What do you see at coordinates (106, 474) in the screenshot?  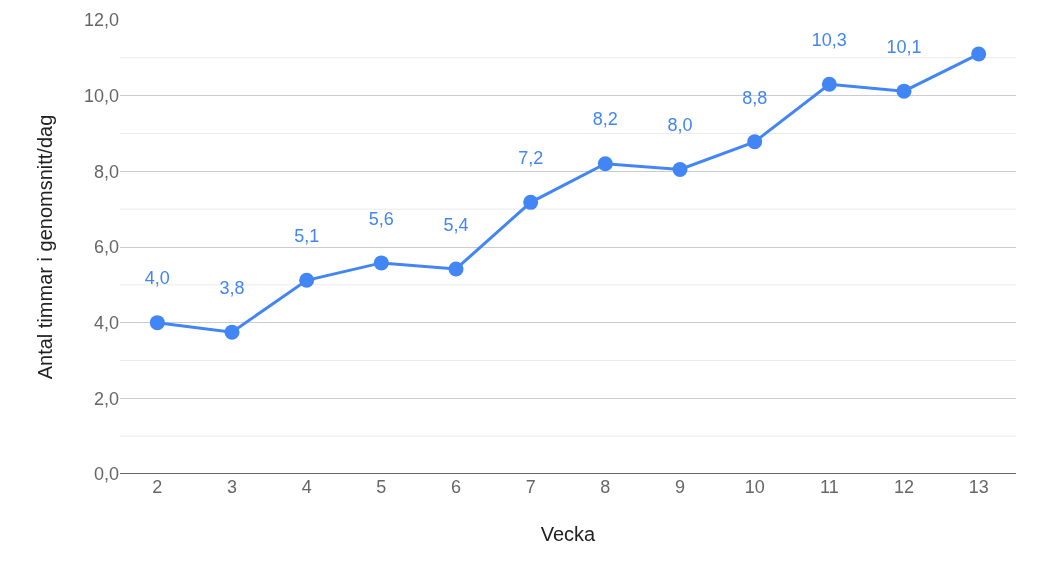 I see `y-tick-label: 0,0` at bounding box center [106, 474].